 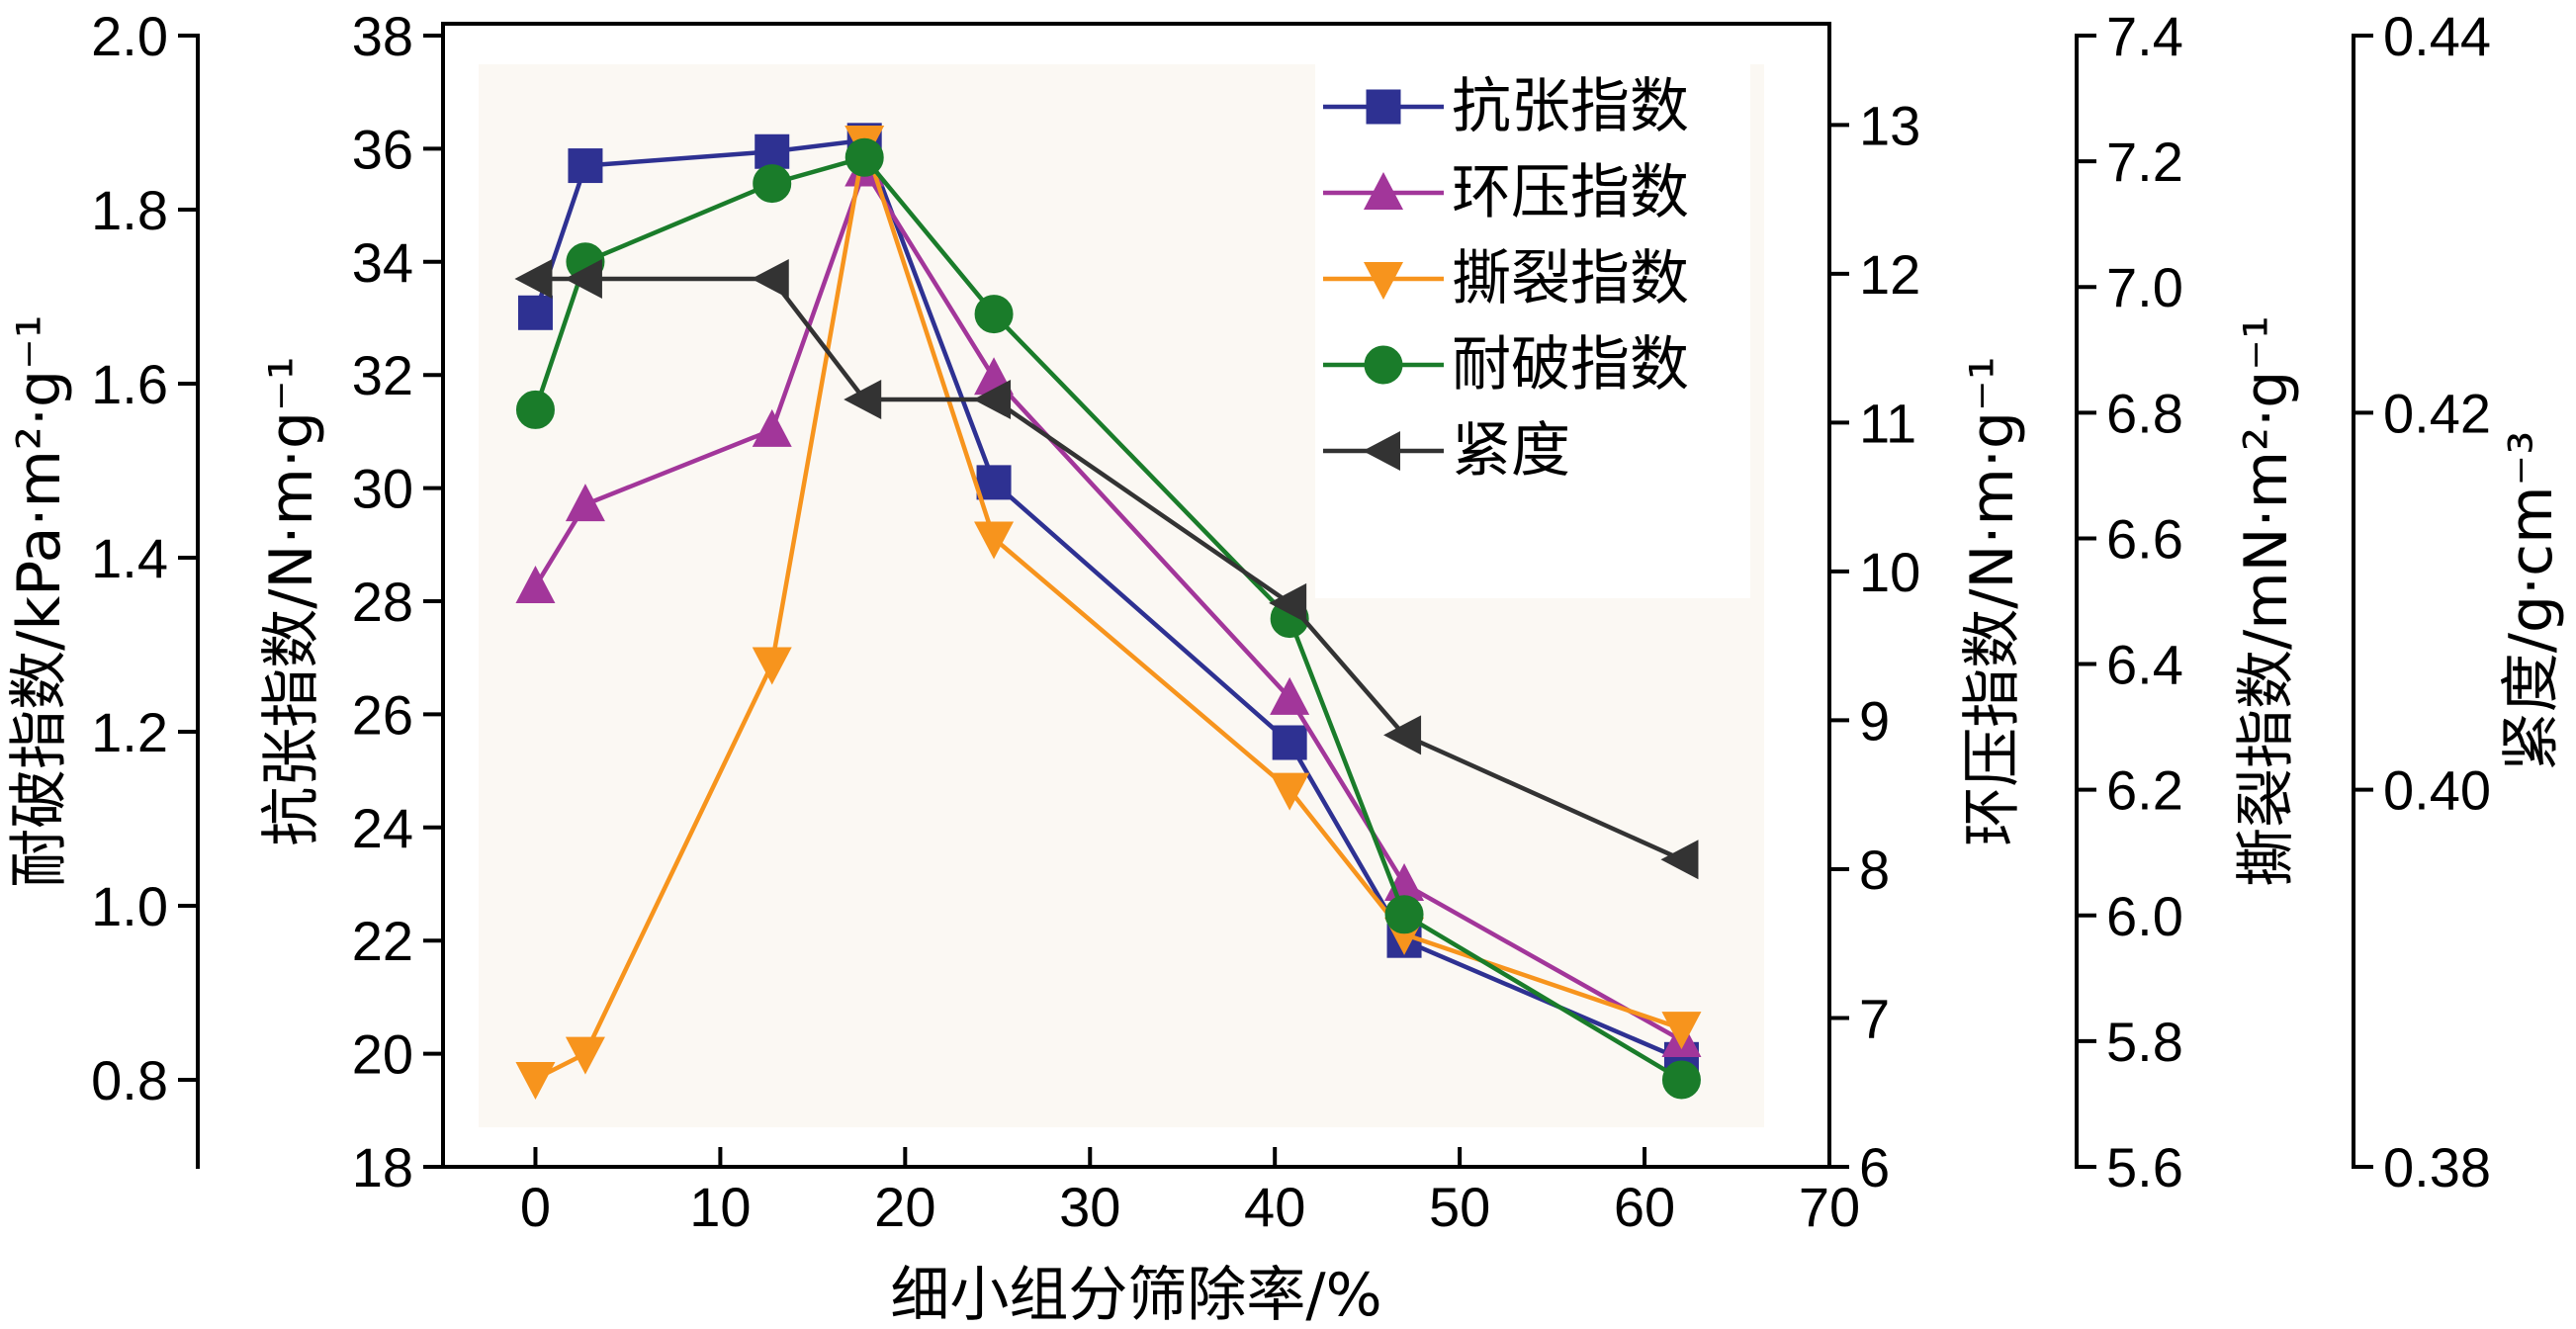 What do you see at coordinates (1446, 451) in the screenshot?
I see `legend-item: 紧度` at bounding box center [1446, 451].